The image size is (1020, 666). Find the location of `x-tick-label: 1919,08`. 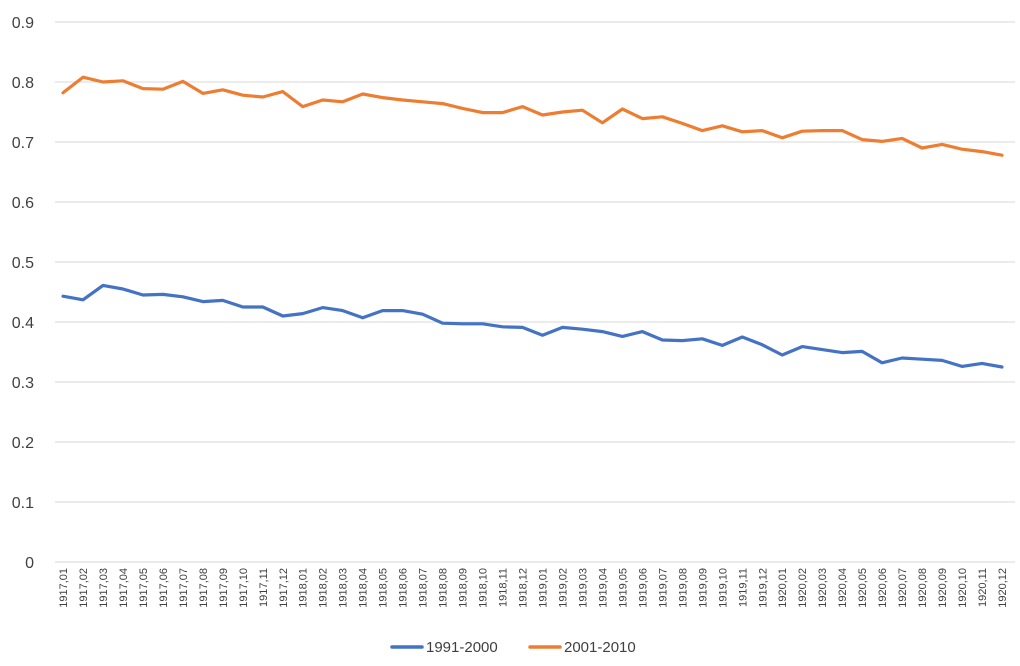

x-tick-label: 1919,08 is located at coordinates (683, 588).